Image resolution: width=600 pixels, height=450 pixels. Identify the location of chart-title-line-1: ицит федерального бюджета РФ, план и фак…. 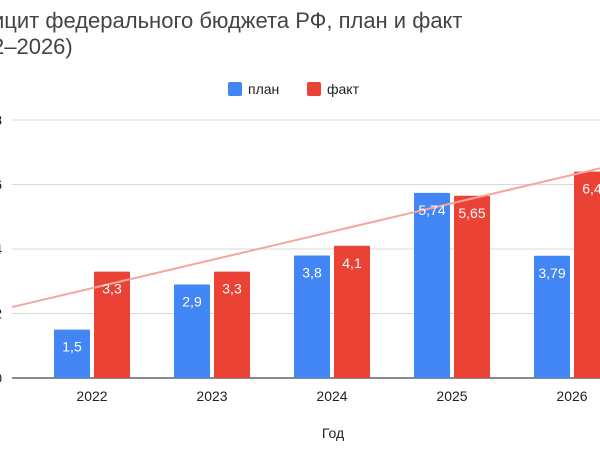
(231, 20).